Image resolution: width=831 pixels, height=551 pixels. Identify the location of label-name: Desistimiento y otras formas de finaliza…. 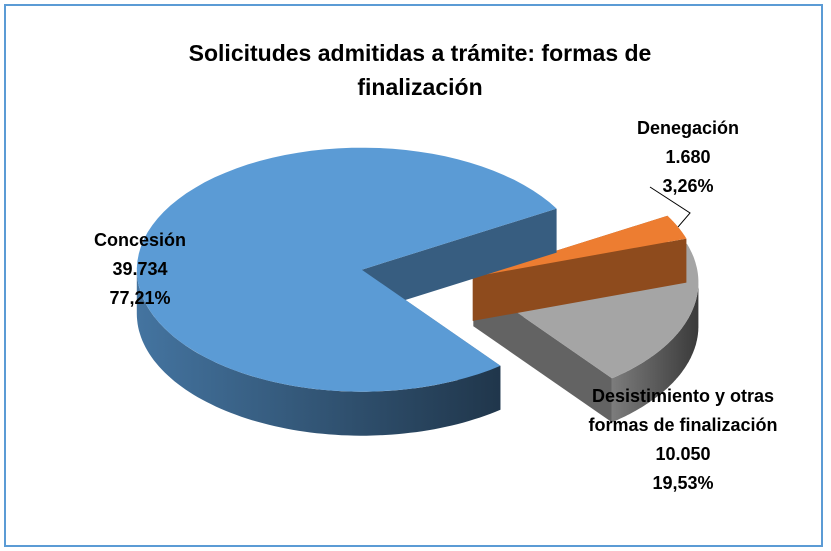
(683, 410).